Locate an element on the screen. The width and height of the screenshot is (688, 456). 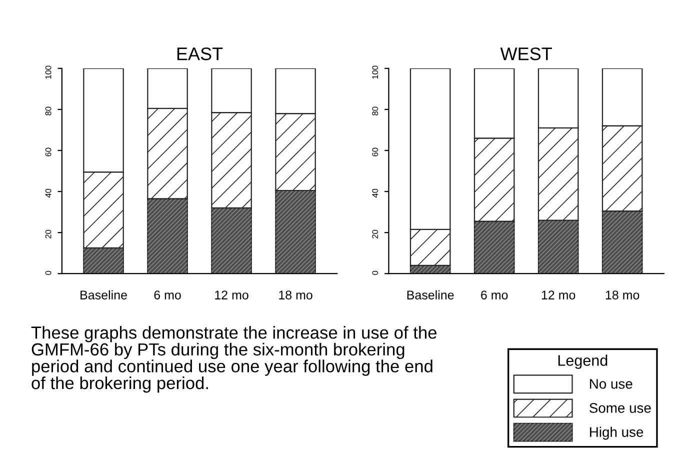
legend-label: High use is located at coordinates (617, 433).